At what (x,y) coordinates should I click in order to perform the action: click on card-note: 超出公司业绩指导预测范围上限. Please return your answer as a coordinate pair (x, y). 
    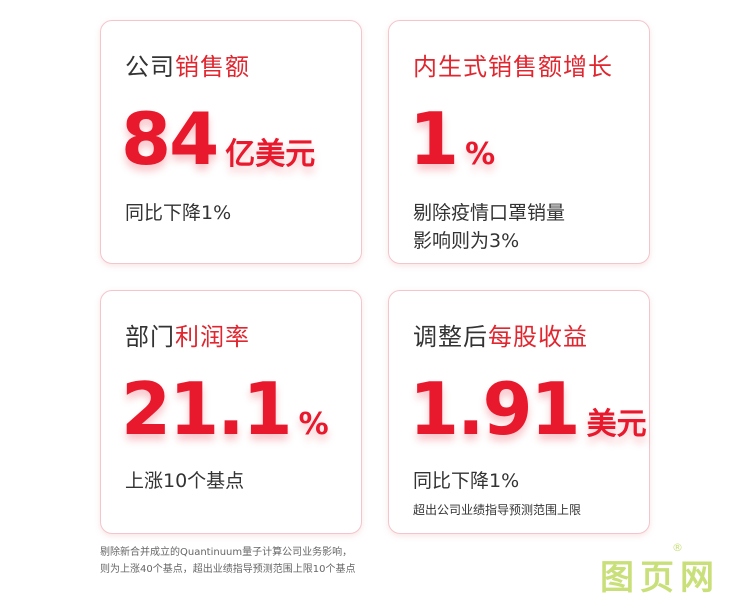
    Looking at the image, I should click on (497, 510).